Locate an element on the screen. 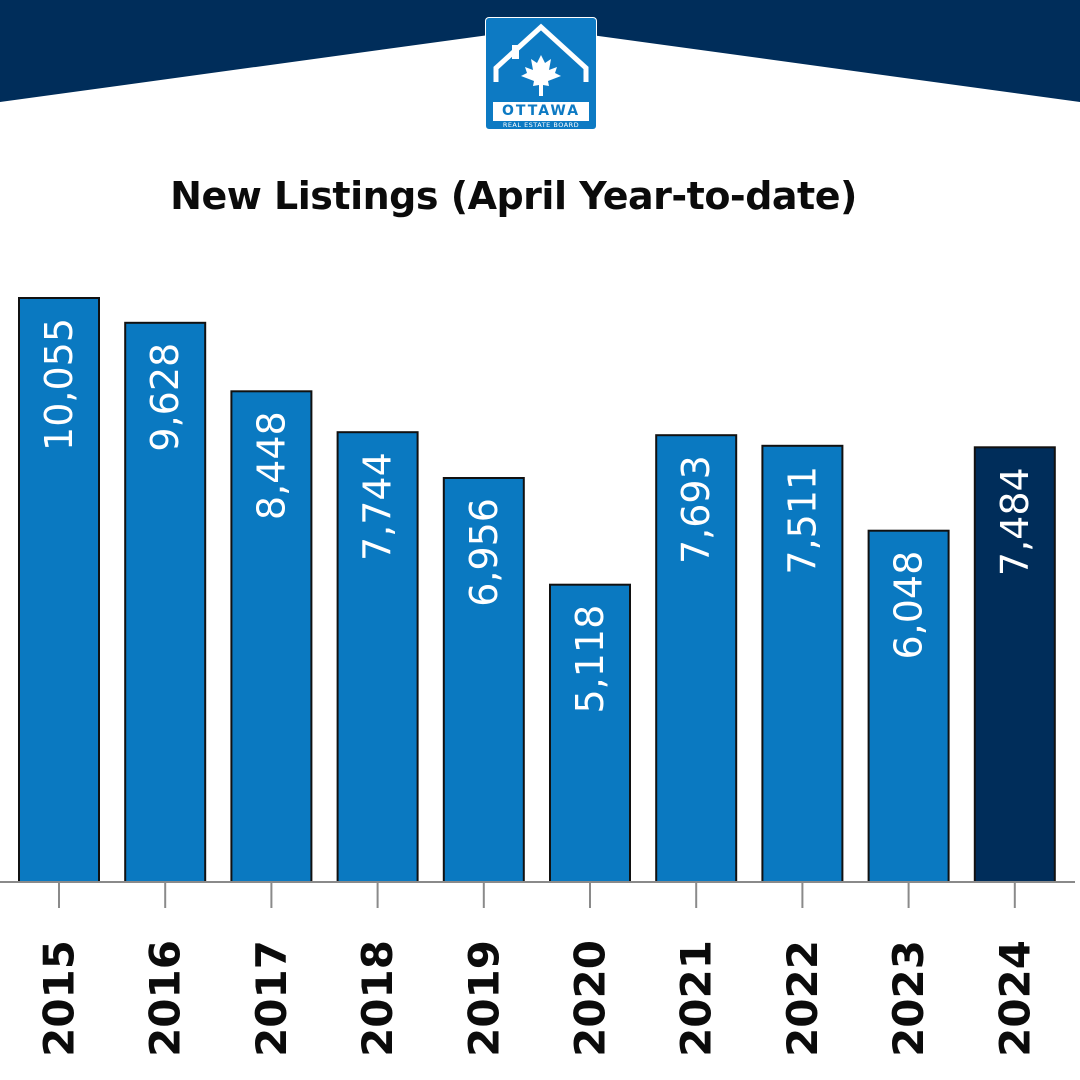 Image resolution: width=1080 pixels, height=1080 pixels. category-label-2019: 2019 is located at coordinates (483, 998).